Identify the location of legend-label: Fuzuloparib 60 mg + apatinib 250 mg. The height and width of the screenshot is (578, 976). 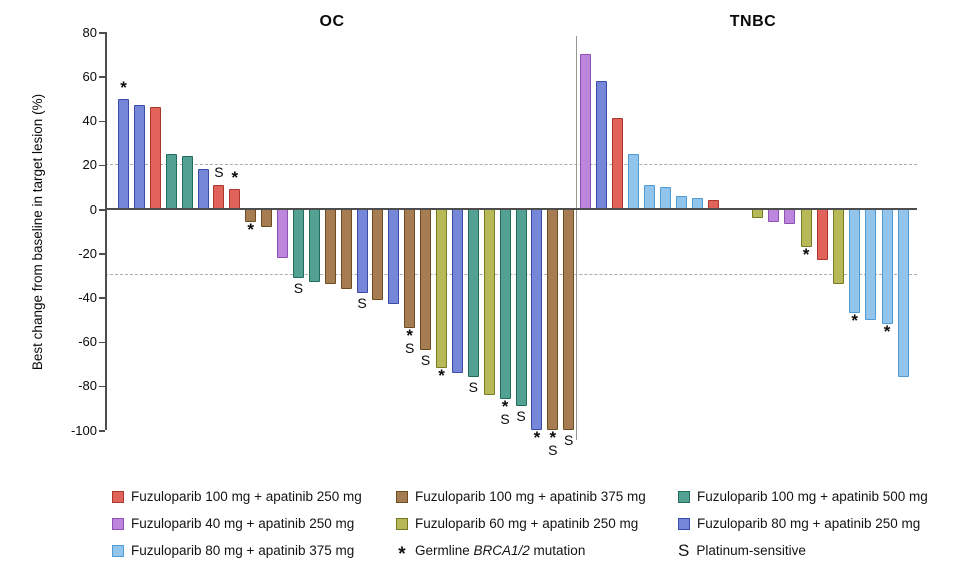
(527, 523).